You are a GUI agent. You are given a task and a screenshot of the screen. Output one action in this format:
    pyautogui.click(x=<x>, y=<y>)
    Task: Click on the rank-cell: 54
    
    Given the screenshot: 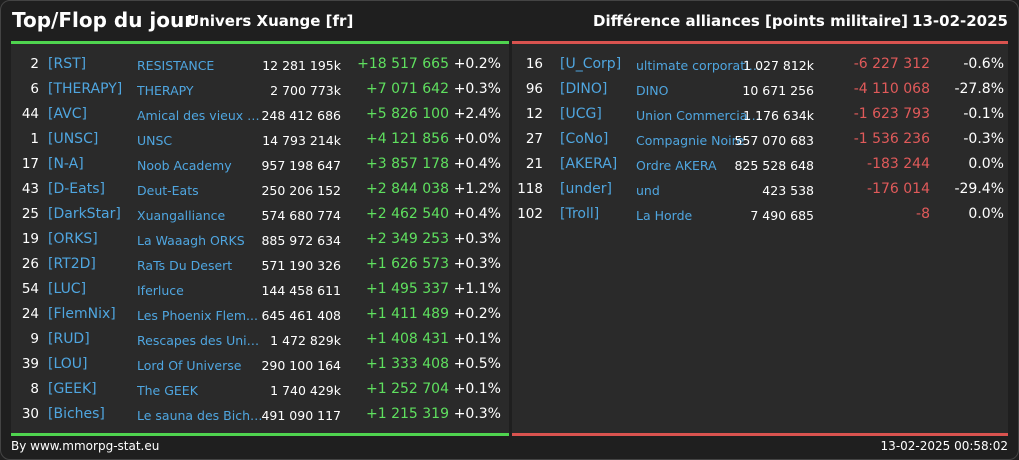 What is the action you would take?
    pyautogui.click(x=30, y=289)
    